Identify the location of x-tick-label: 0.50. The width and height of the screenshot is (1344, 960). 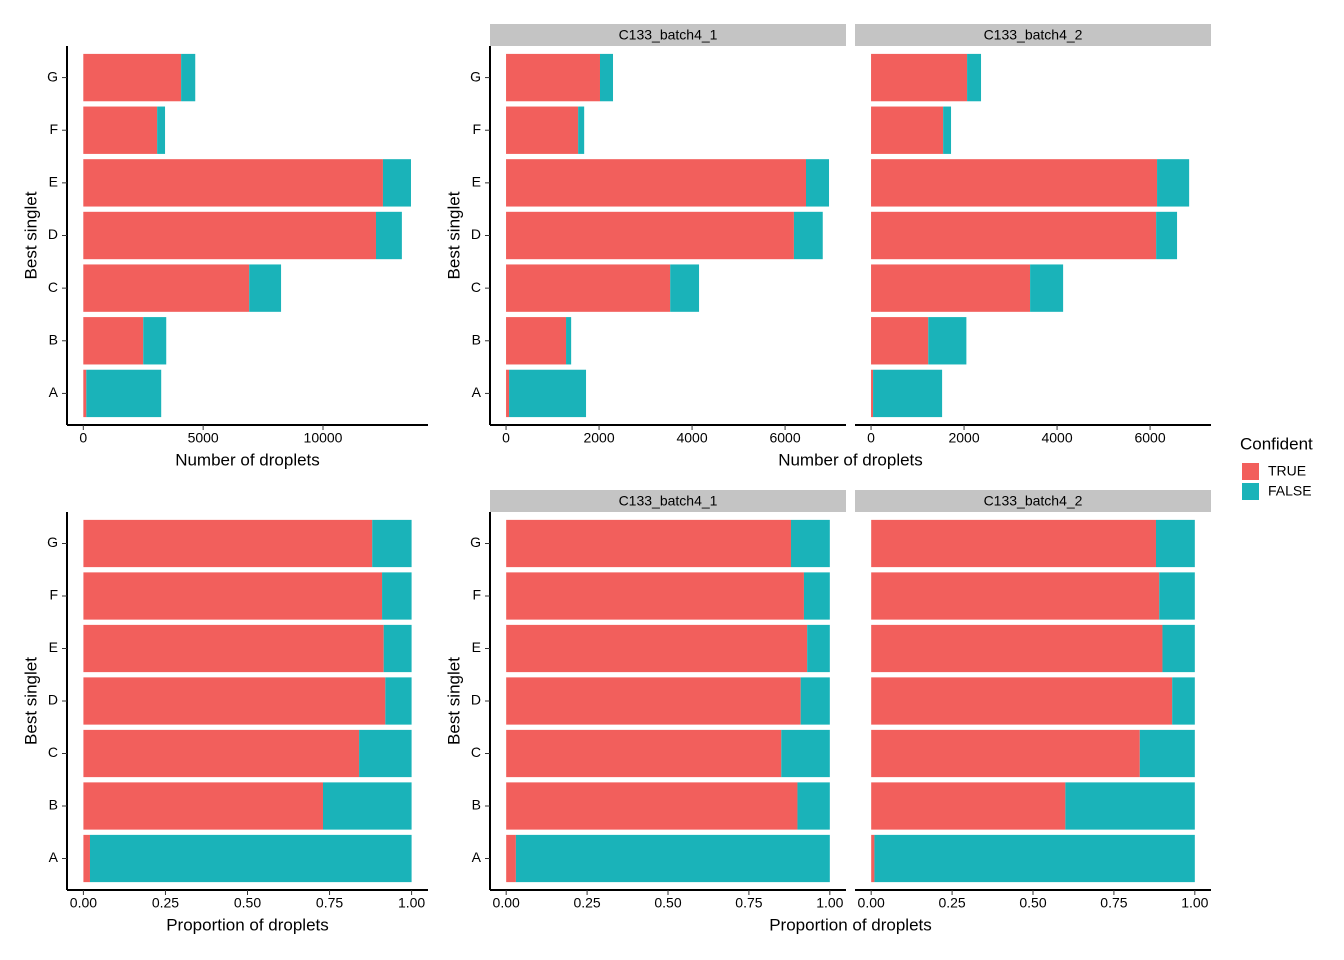
(1032, 903).